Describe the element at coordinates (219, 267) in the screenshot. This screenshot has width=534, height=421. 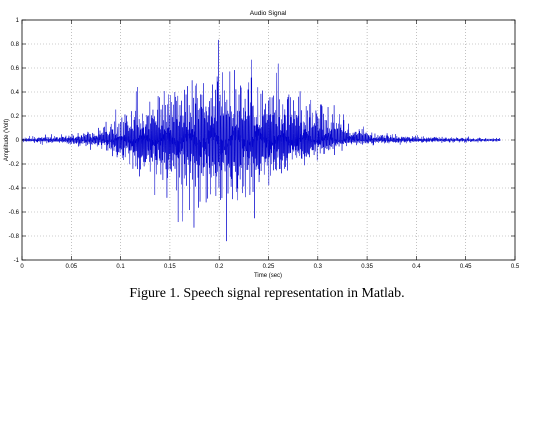
I see `x-tick-label: 0.2` at that location.